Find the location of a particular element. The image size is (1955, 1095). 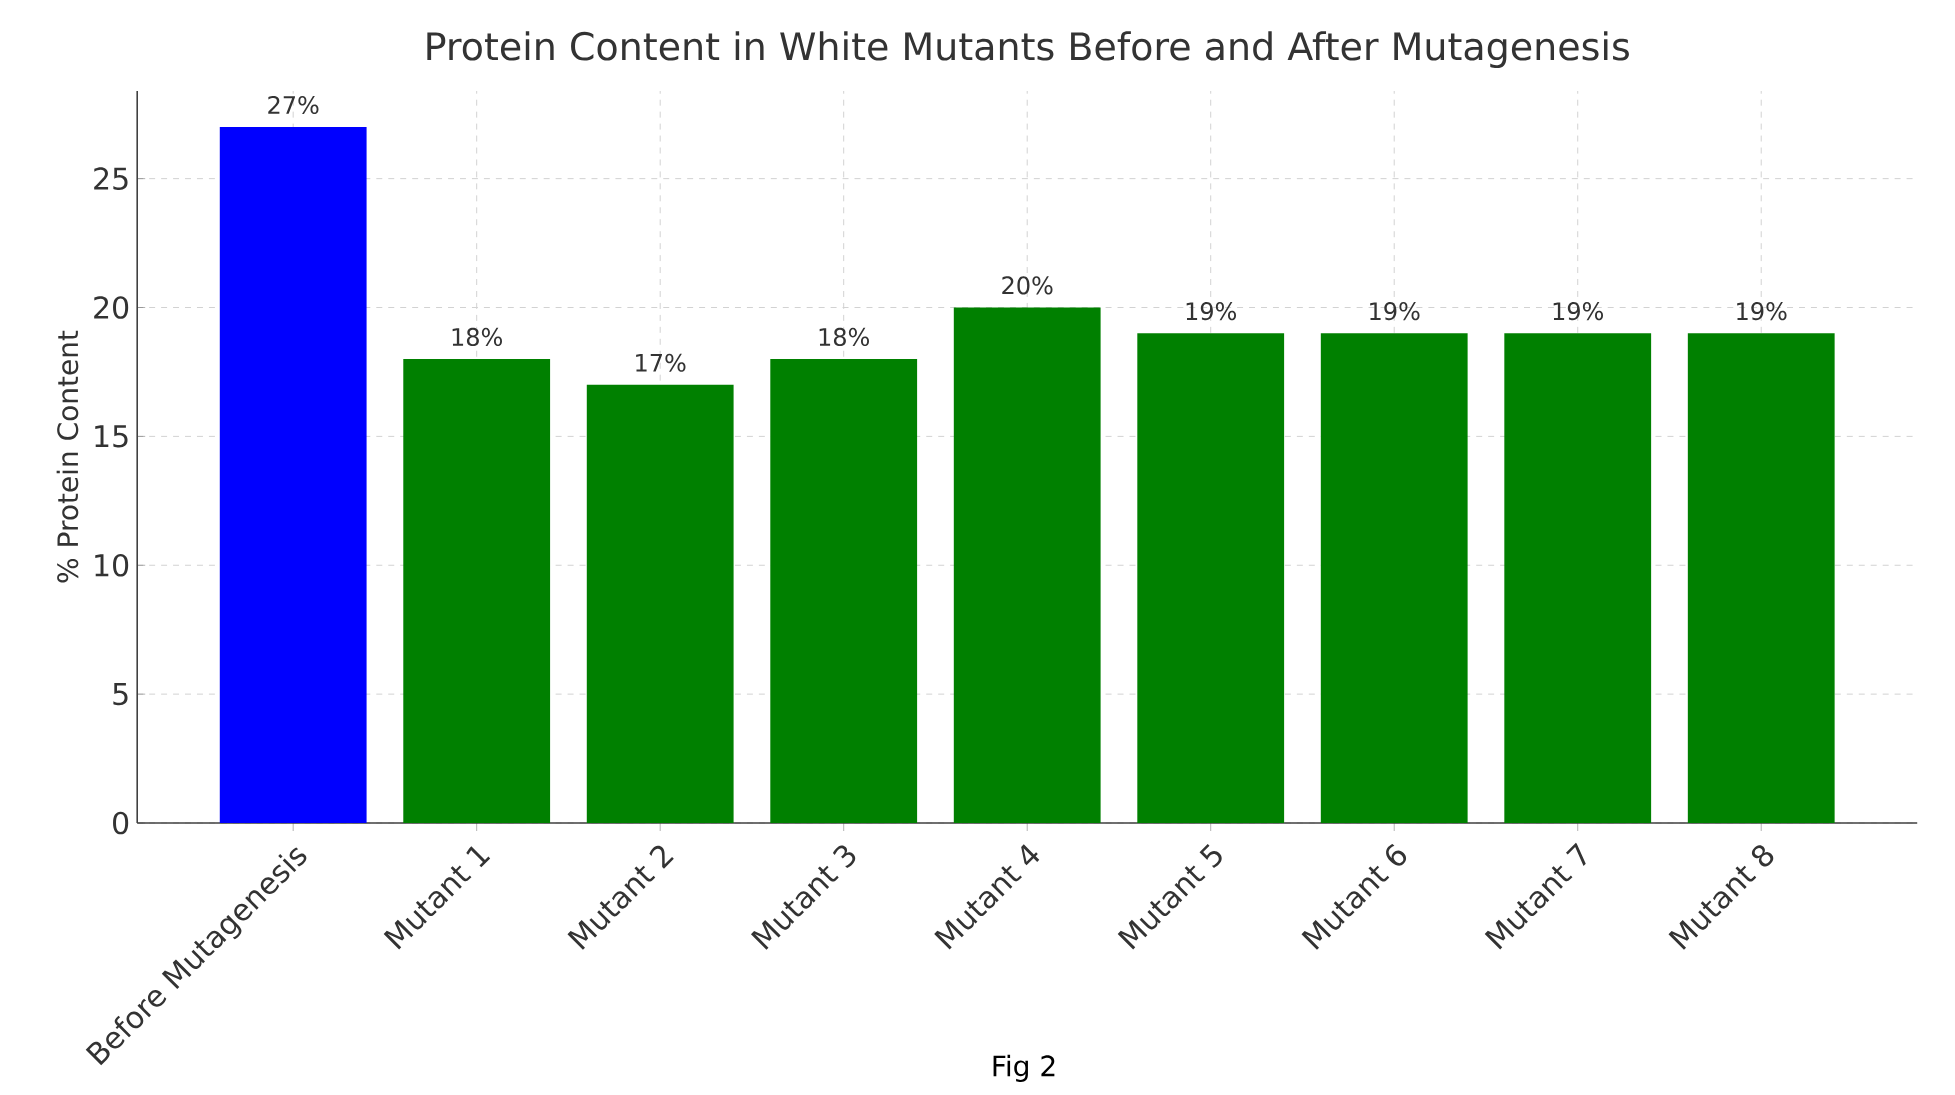

data-label: 27% is located at coordinates (293, 105).